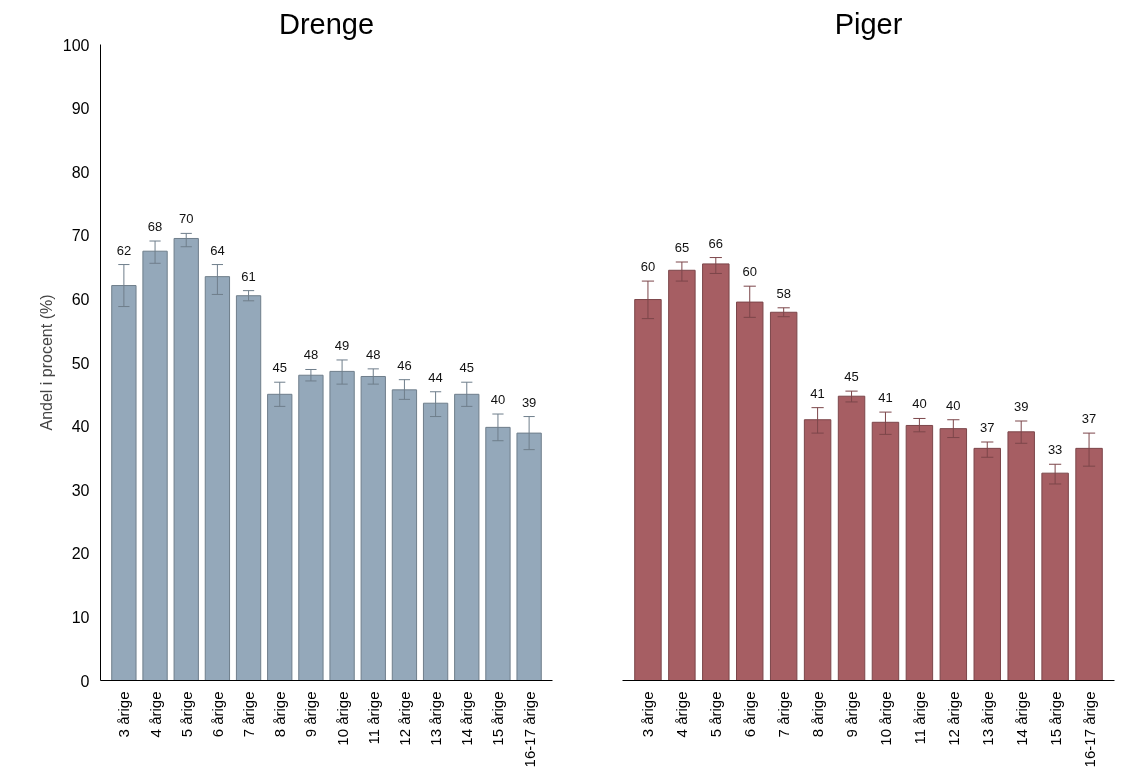 This screenshot has width=1124, height=775. What do you see at coordinates (326, 23) in the screenshot?
I see `chart-title: Drenge` at bounding box center [326, 23].